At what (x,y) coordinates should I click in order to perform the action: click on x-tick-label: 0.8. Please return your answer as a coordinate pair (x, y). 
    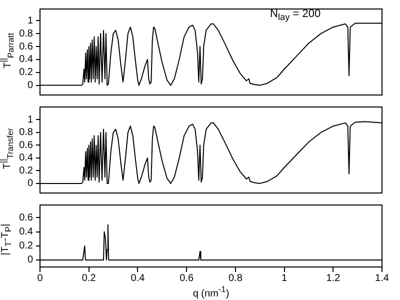
    Looking at the image, I should click on (235, 278).